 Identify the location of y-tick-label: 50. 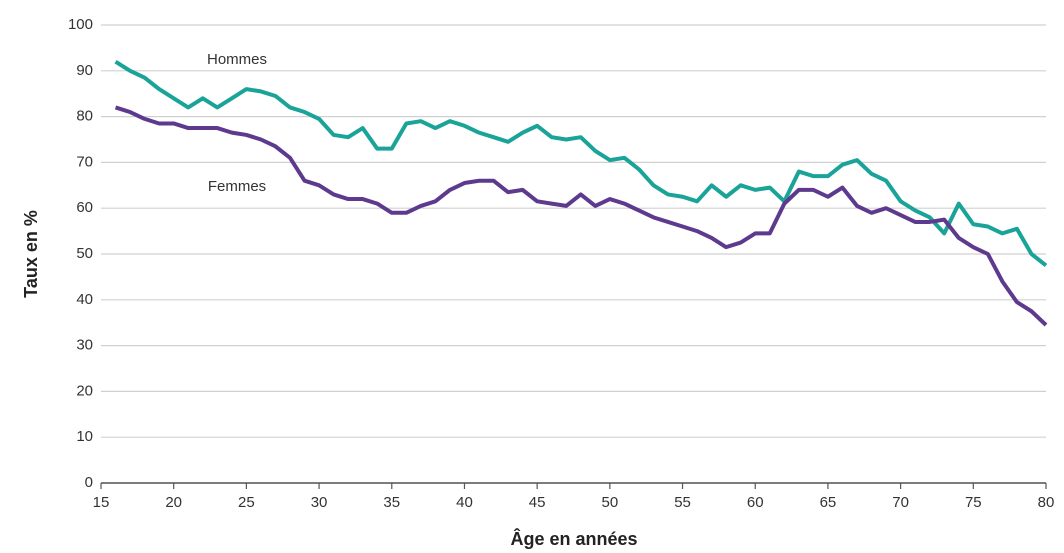
(84, 253).